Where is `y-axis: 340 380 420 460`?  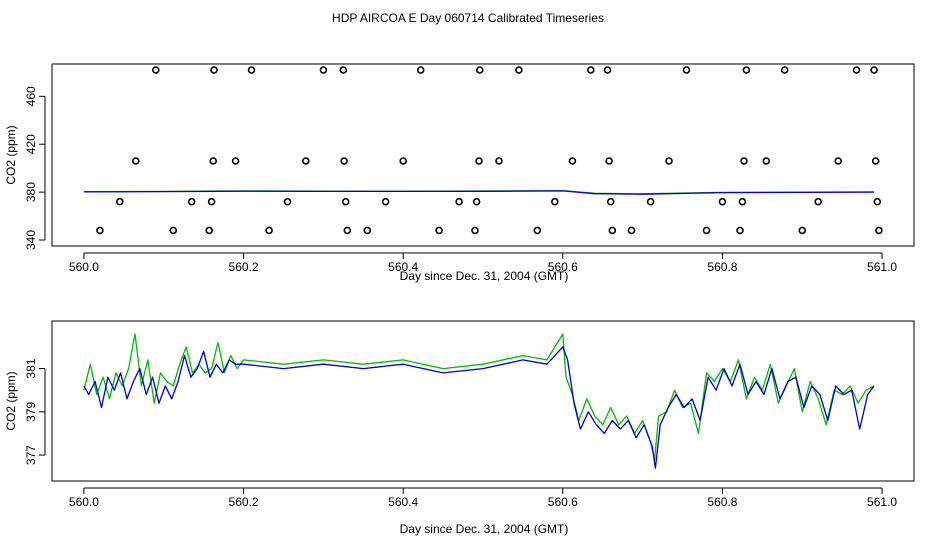 y-axis: 340 380 420 460 is located at coordinates (35, 168).